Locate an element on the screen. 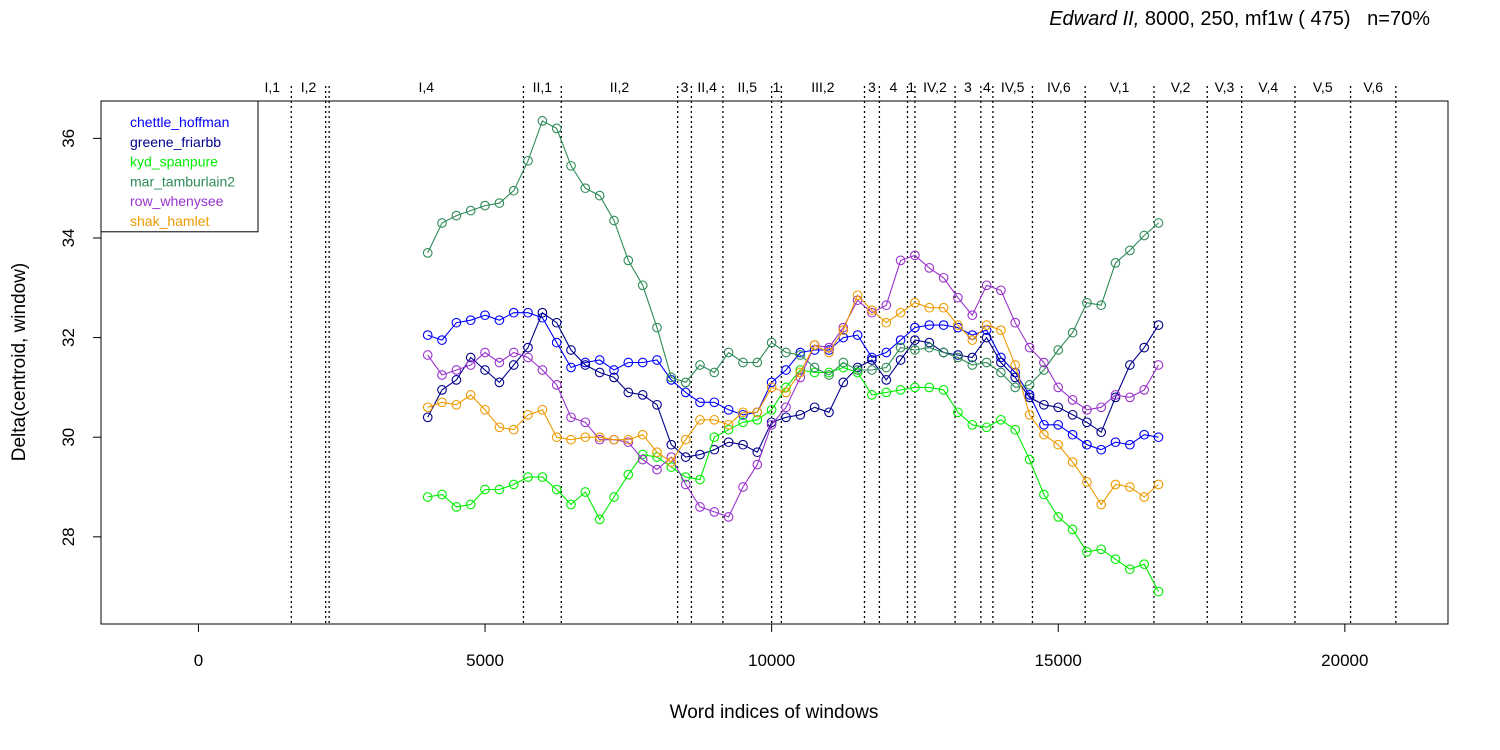 The height and width of the screenshot is (750, 1500). scene-marker-label: II,5 is located at coordinates (748, 87).